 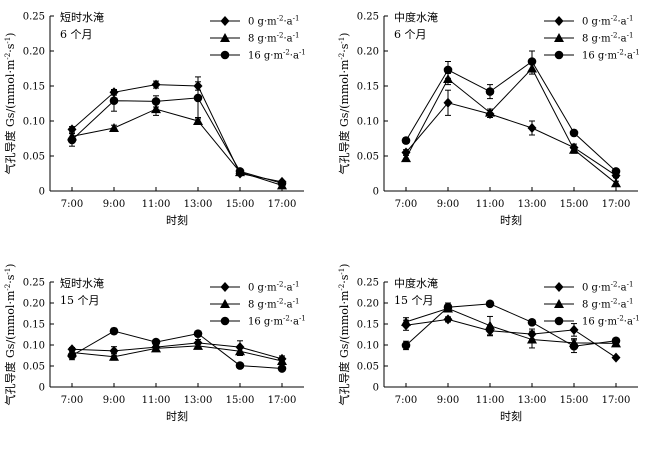 What do you see at coordinates (410, 34) in the screenshot?
I see `duration-label: 6 个月` at bounding box center [410, 34].